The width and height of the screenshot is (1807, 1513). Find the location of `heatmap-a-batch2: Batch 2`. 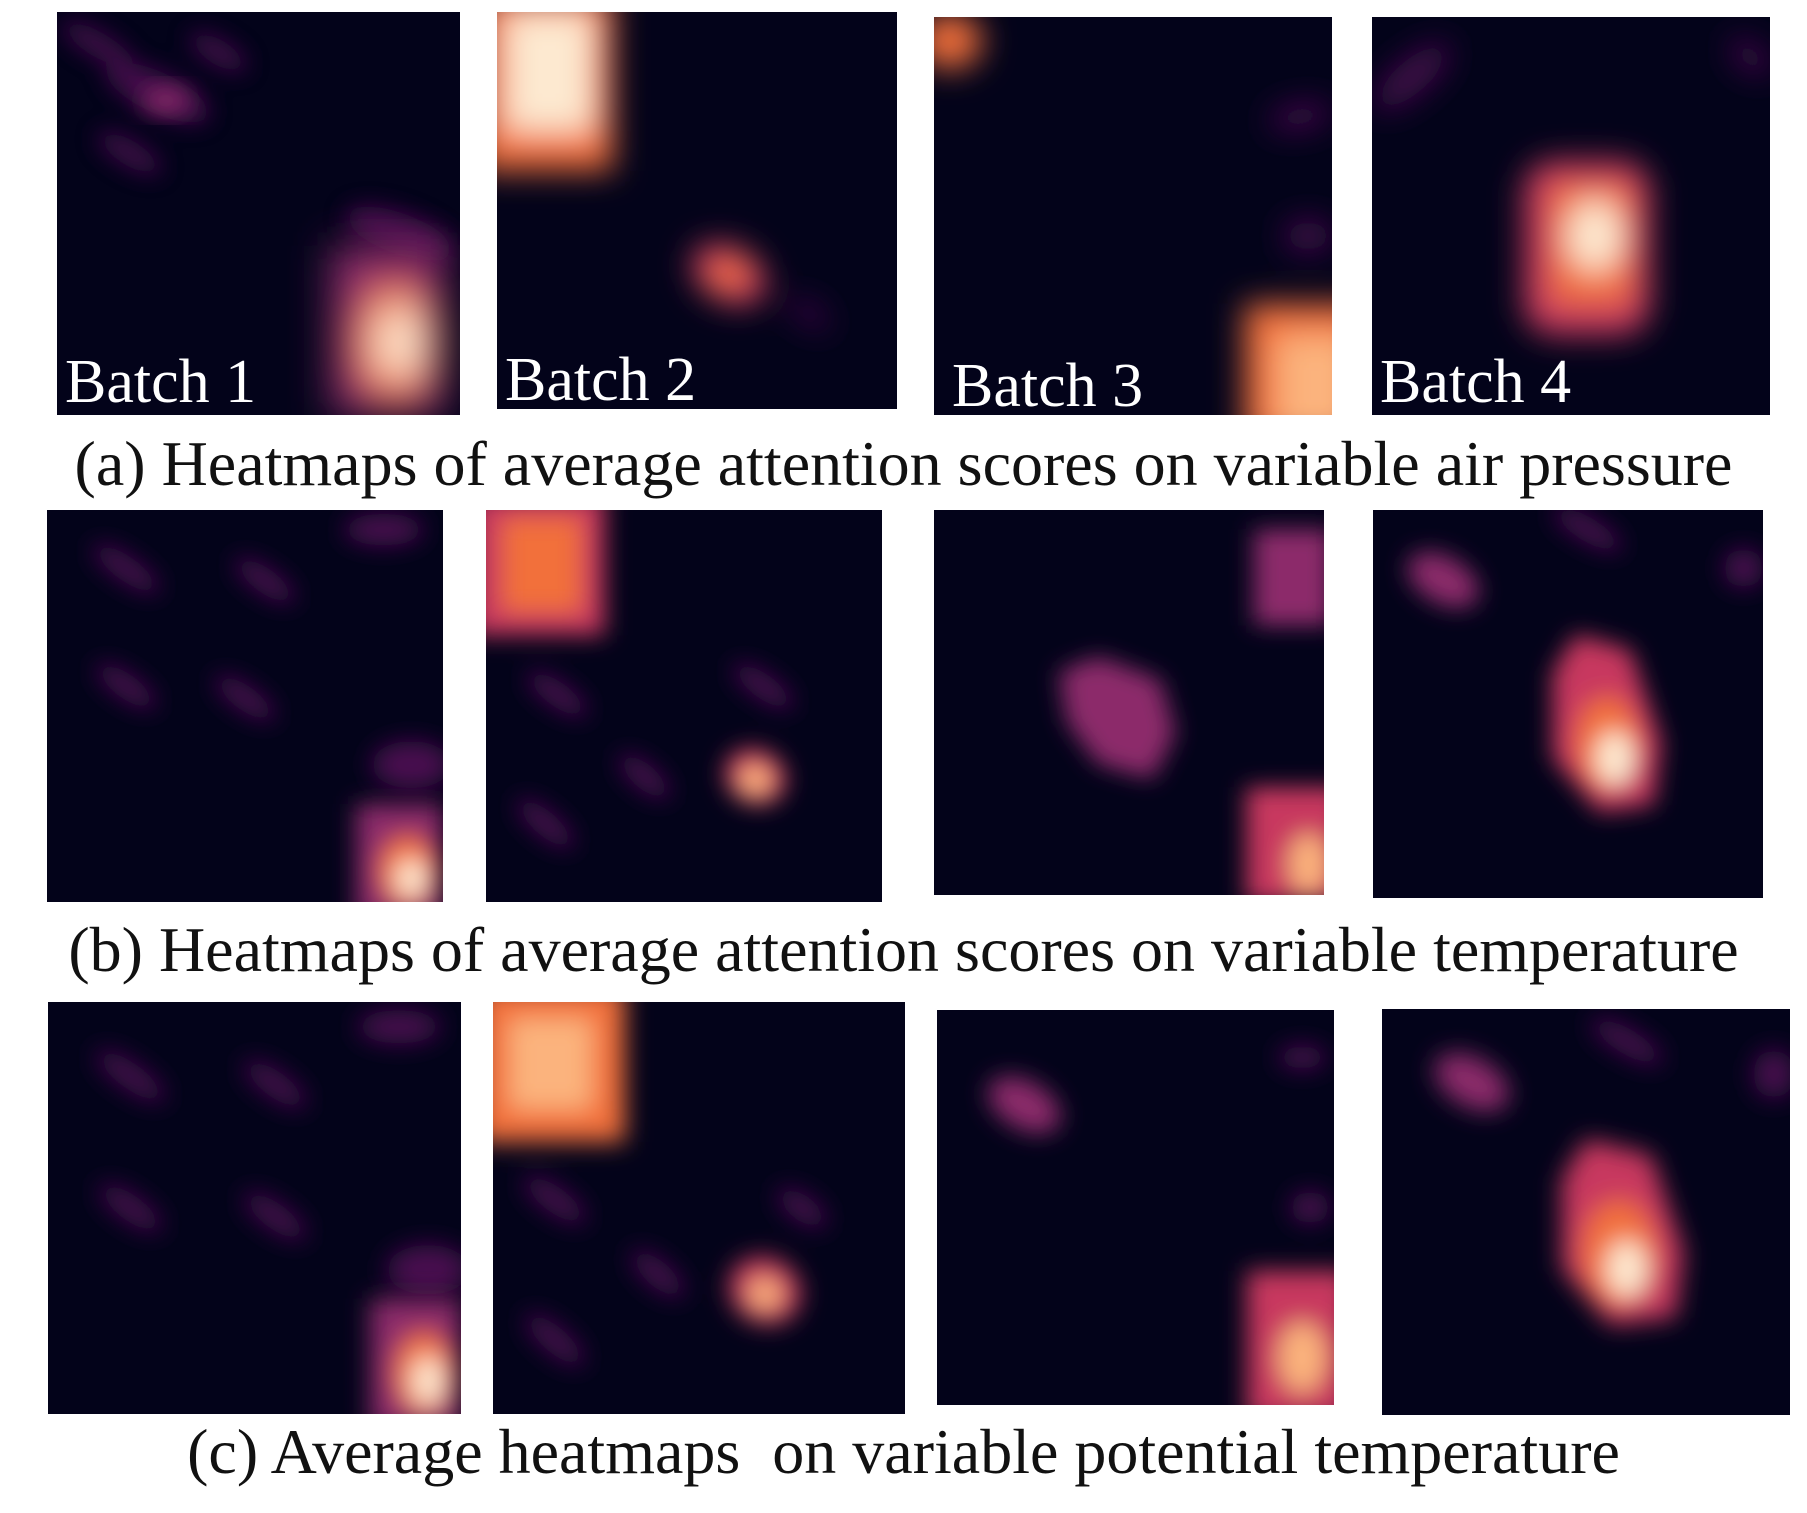

heatmap-a-batch2: Batch 2 is located at coordinates (697, 210).